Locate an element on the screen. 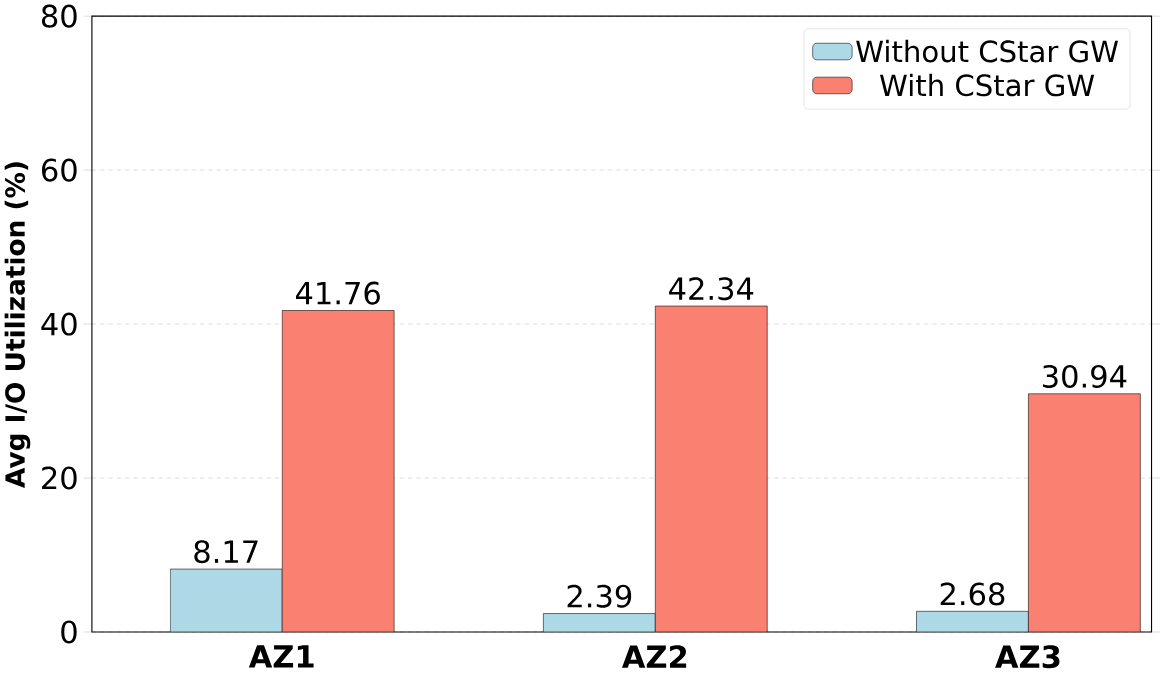 The image size is (1160, 673). legend-label: With CStar GW is located at coordinates (987, 85).